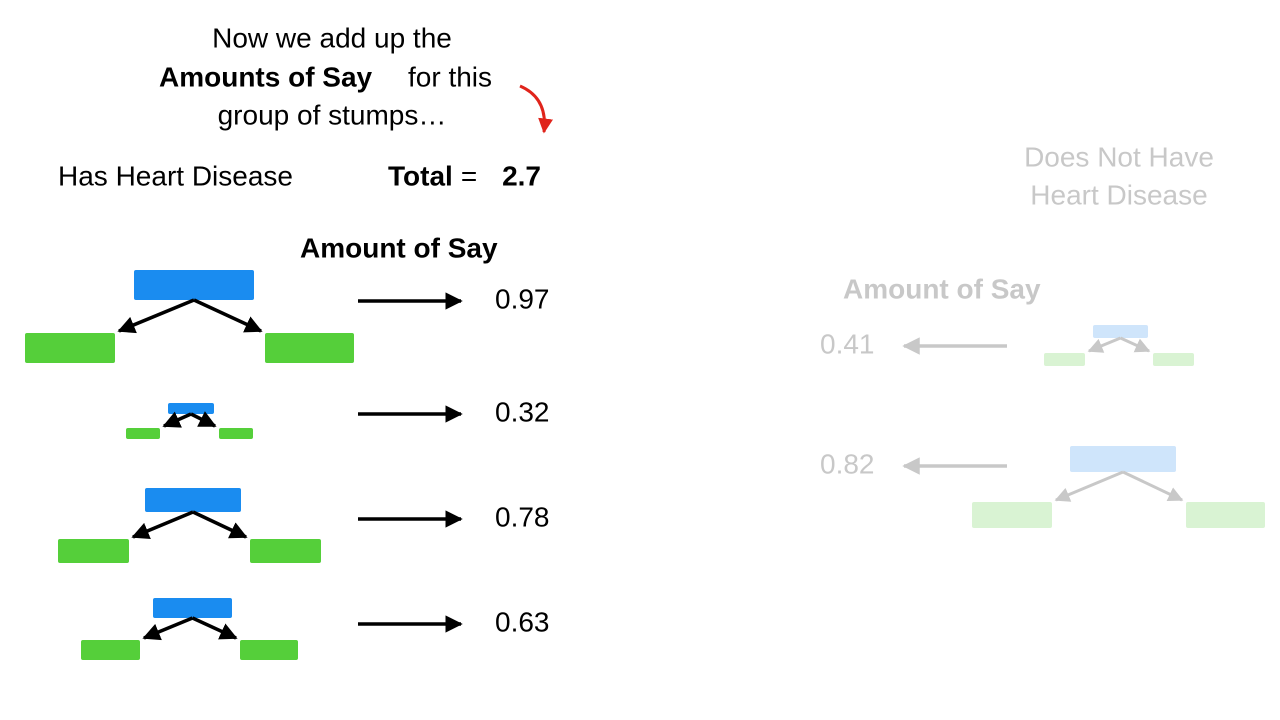 This screenshot has width=1280, height=720. I want to click on caption-bold: Amounts of Say, so click(266, 76).